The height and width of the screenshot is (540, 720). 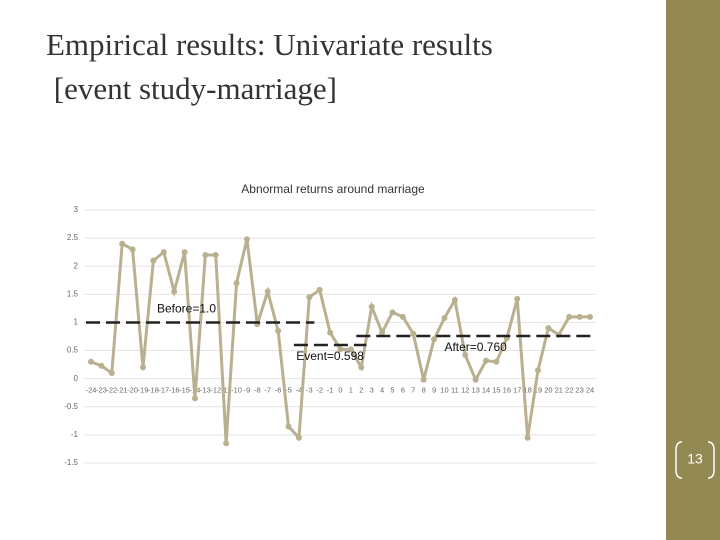 What do you see at coordinates (71, 406) in the screenshot?
I see `y-tick-label: -0.5` at bounding box center [71, 406].